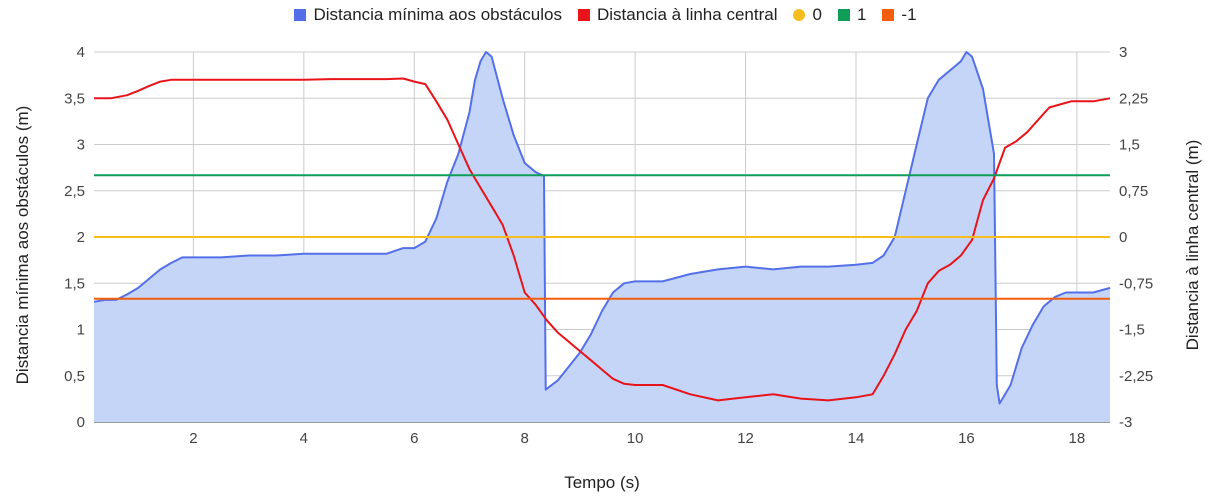 Image resolution: width=1211 pixels, height=501 pixels. I want to click on y-left-tick-label: 2, so click(81, 237).